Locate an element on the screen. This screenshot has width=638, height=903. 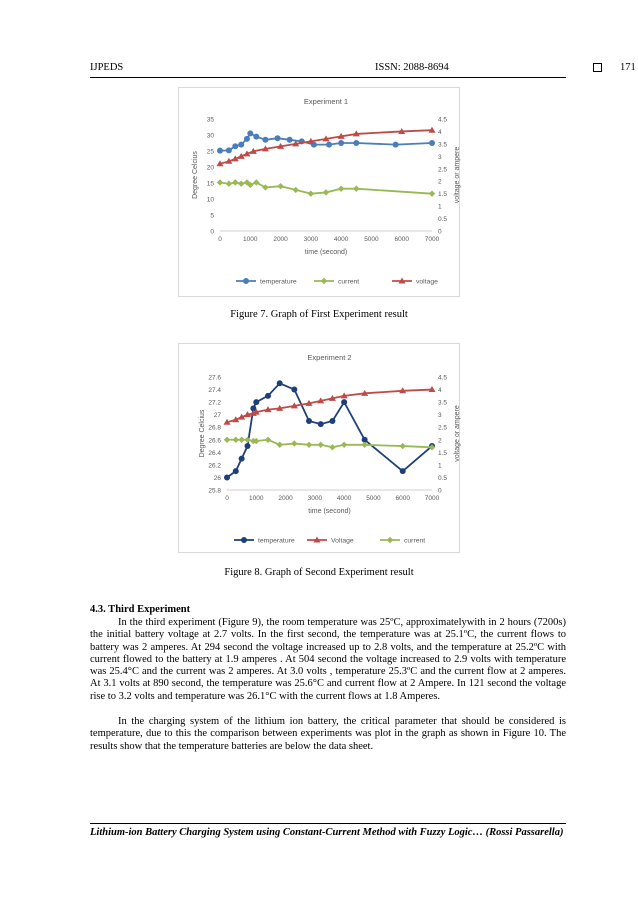
y-tick-label: 26.8 is located at coordinates (214, 428).